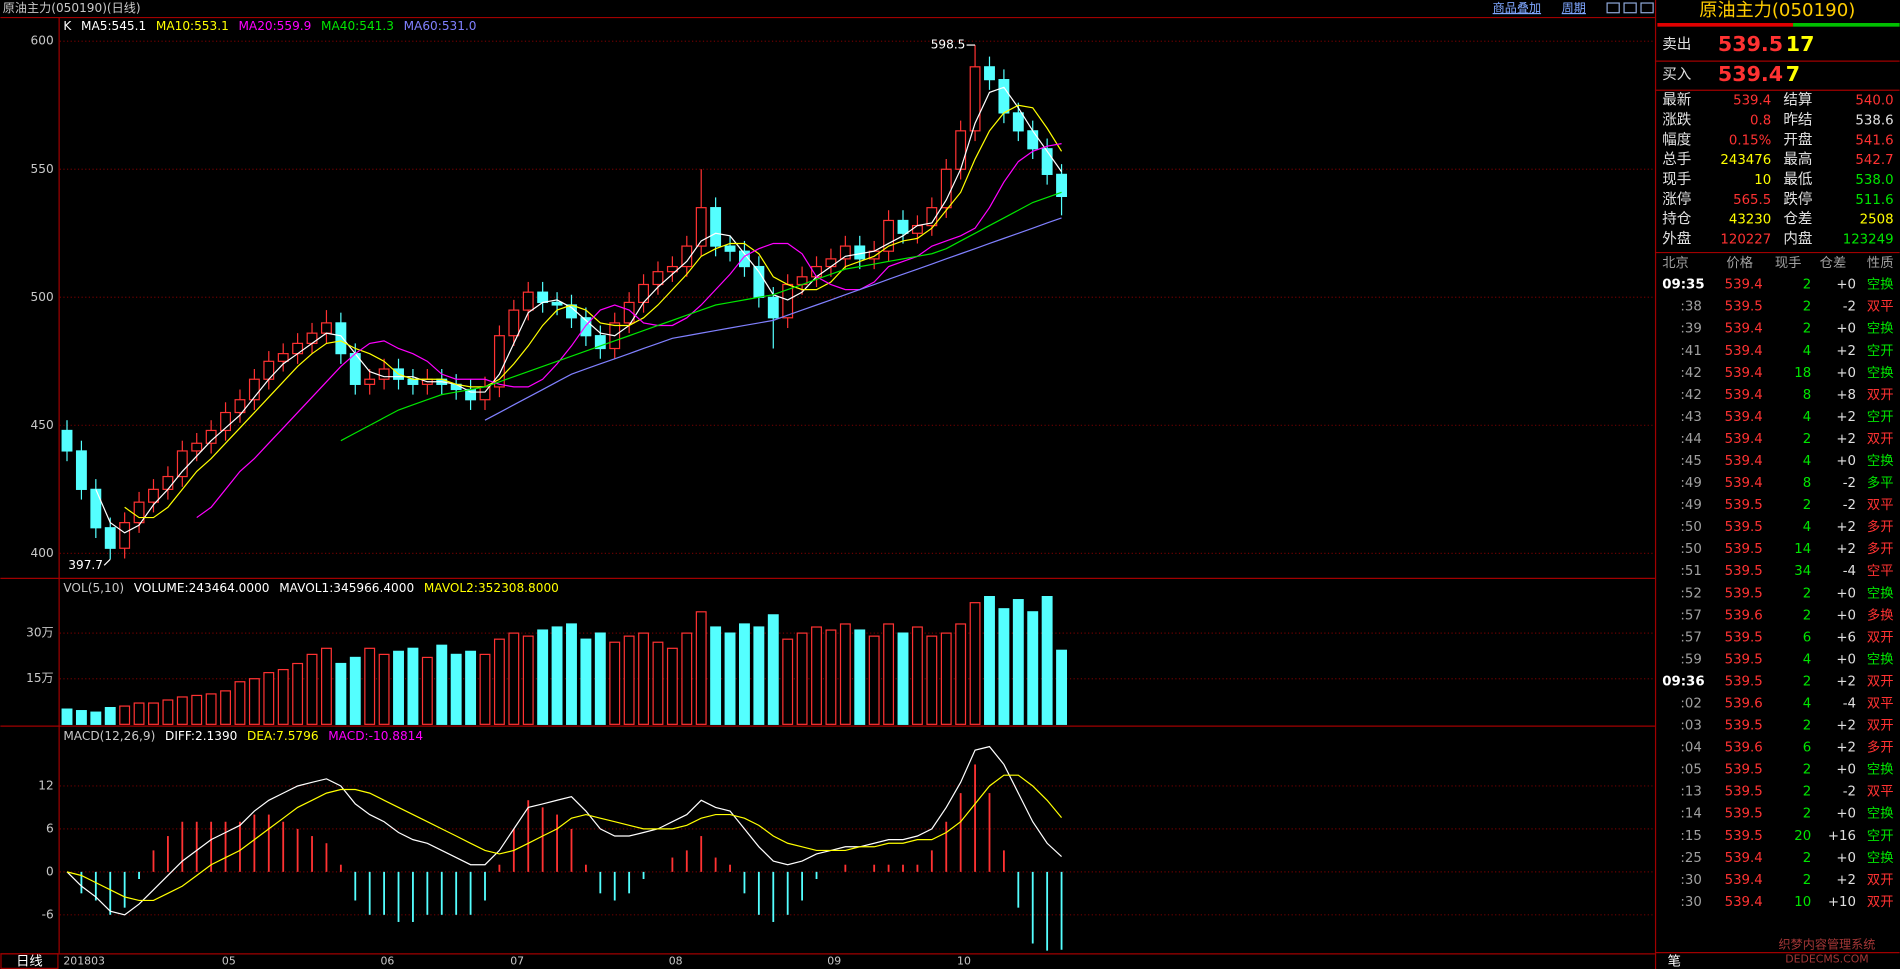 The height and width of the screenshot is (969, 1900). I want to click on stat-value: 538.6, so click(1874, 120).